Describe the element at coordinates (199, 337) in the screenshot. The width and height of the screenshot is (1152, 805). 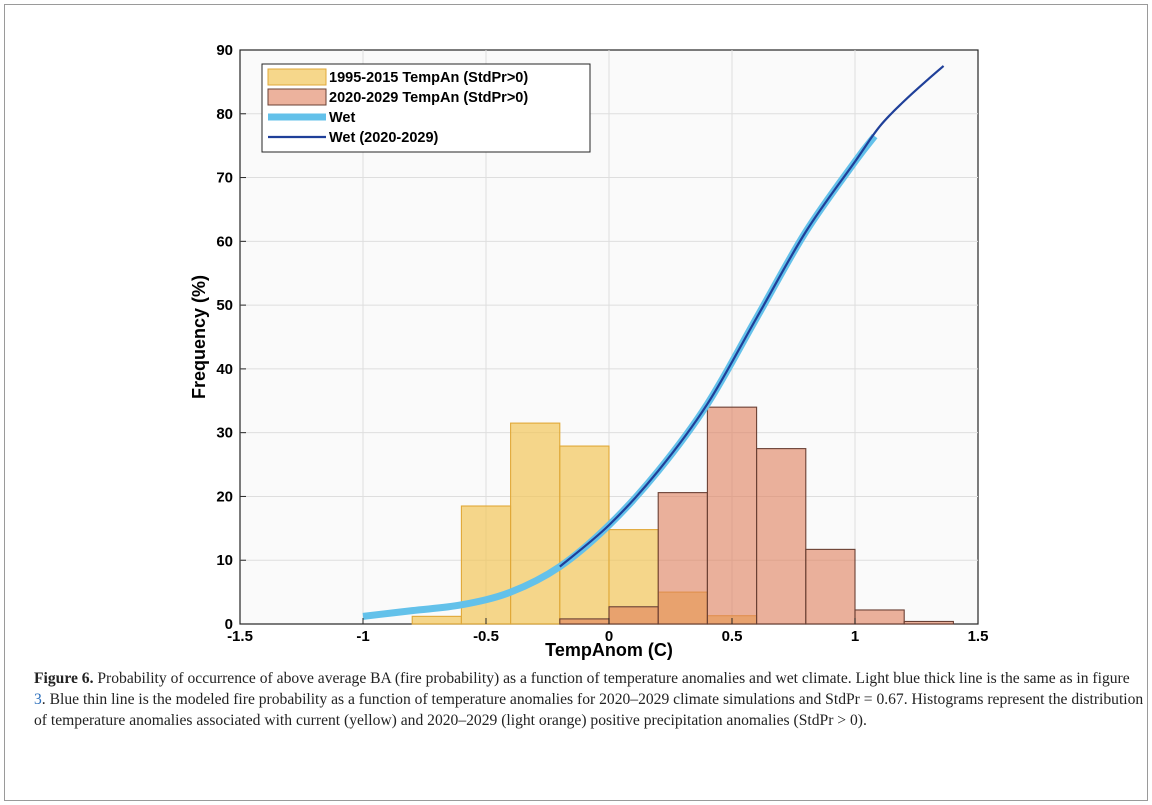
I see `y-axis-label: Frequency (%)` at that location.